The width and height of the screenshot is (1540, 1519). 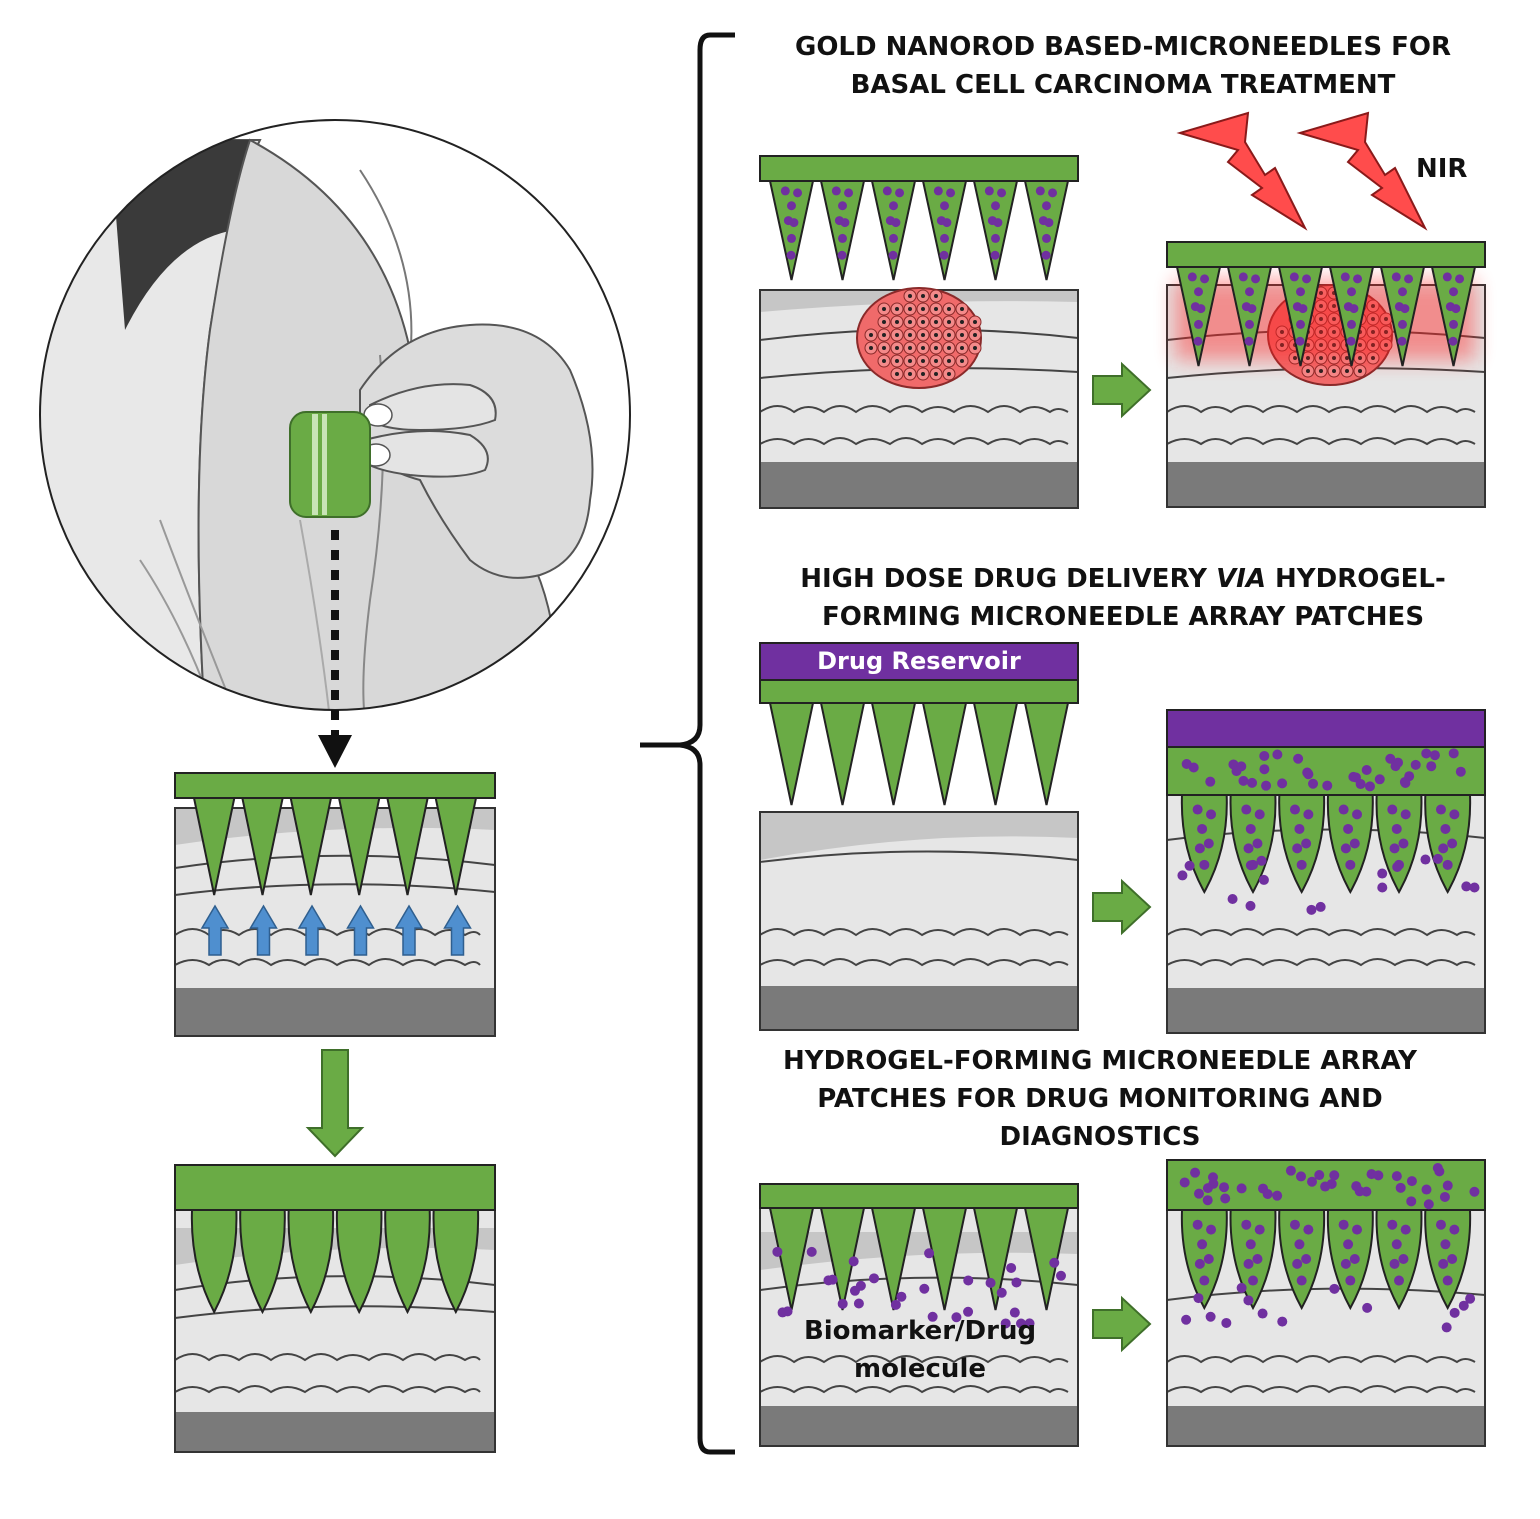 What do you see at coordinates (919, 724) in the screenshot?
I see `hydrogel-patch-before` at bounding box center [919, 724].